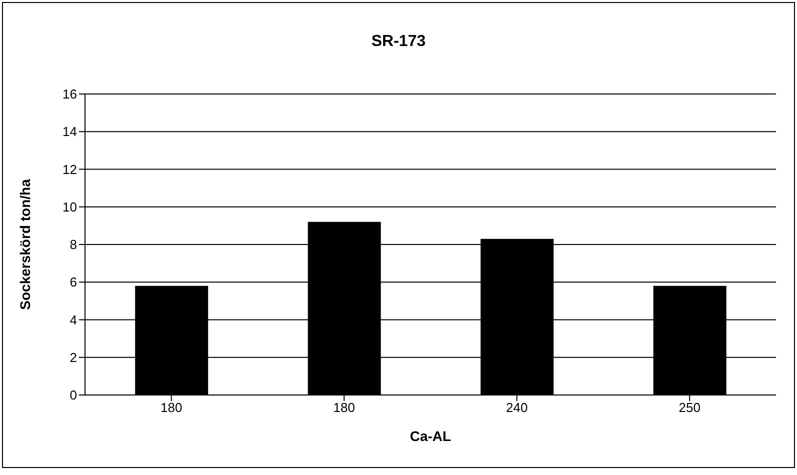  I want to click on x-axis-title: Ca-AL, so click(431, 436).